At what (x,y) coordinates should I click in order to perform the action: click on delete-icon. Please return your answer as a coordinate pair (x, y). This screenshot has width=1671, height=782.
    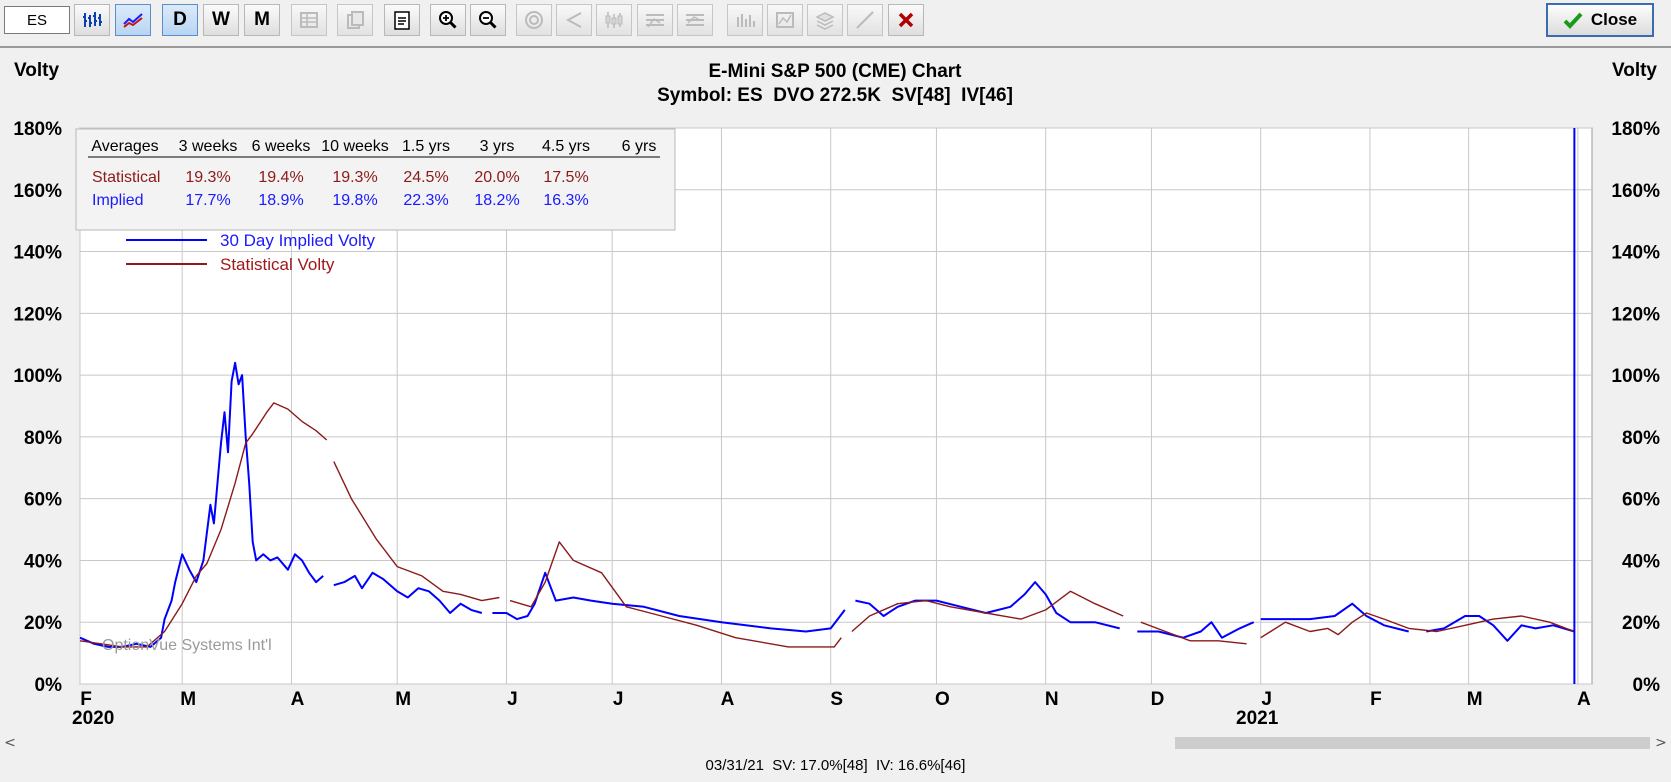
    Looking at the image, I should click on (906, 20).